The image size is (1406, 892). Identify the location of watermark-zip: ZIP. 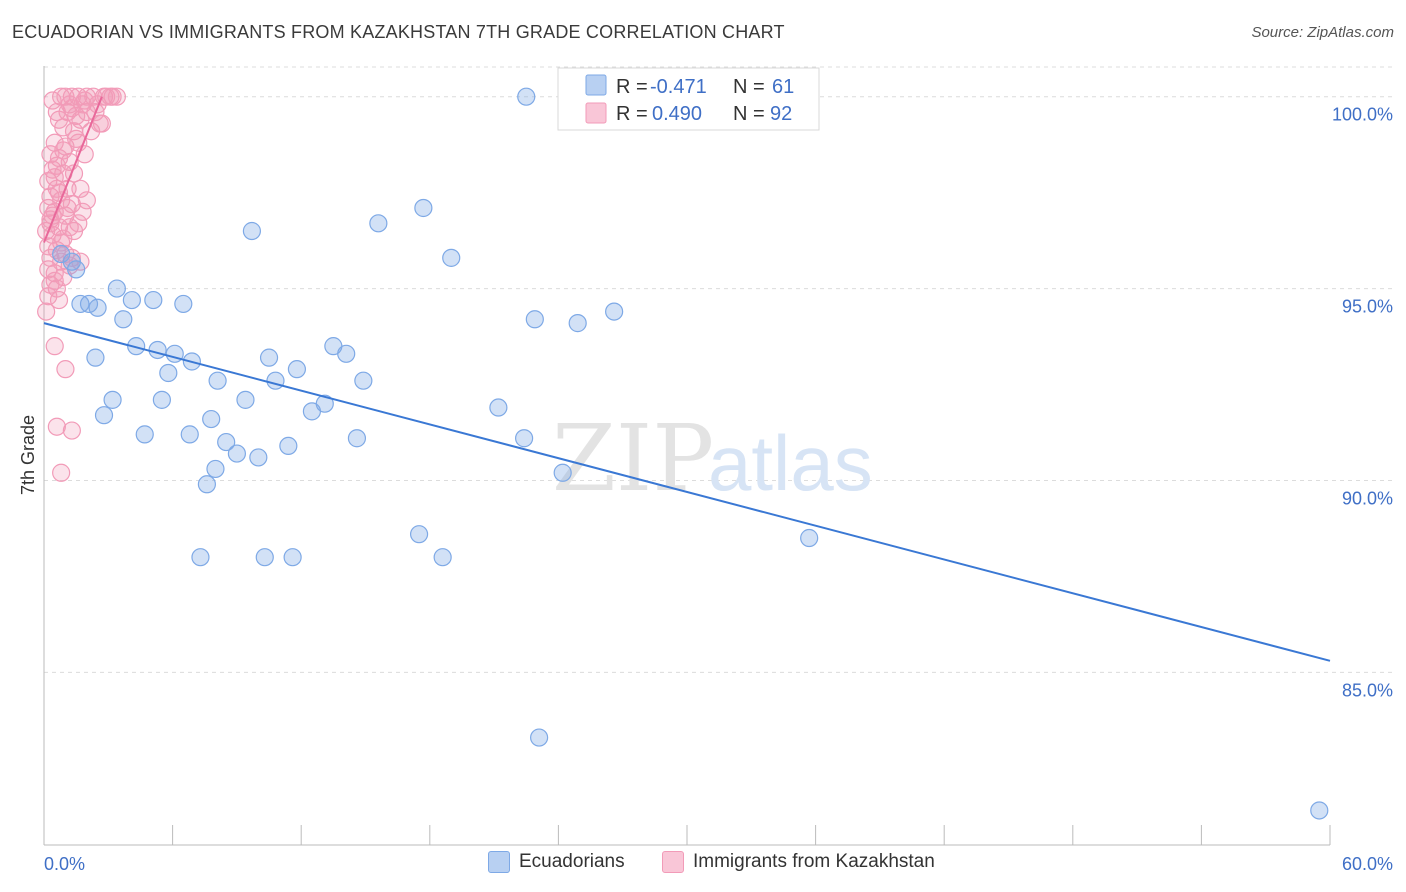
(633, 458).